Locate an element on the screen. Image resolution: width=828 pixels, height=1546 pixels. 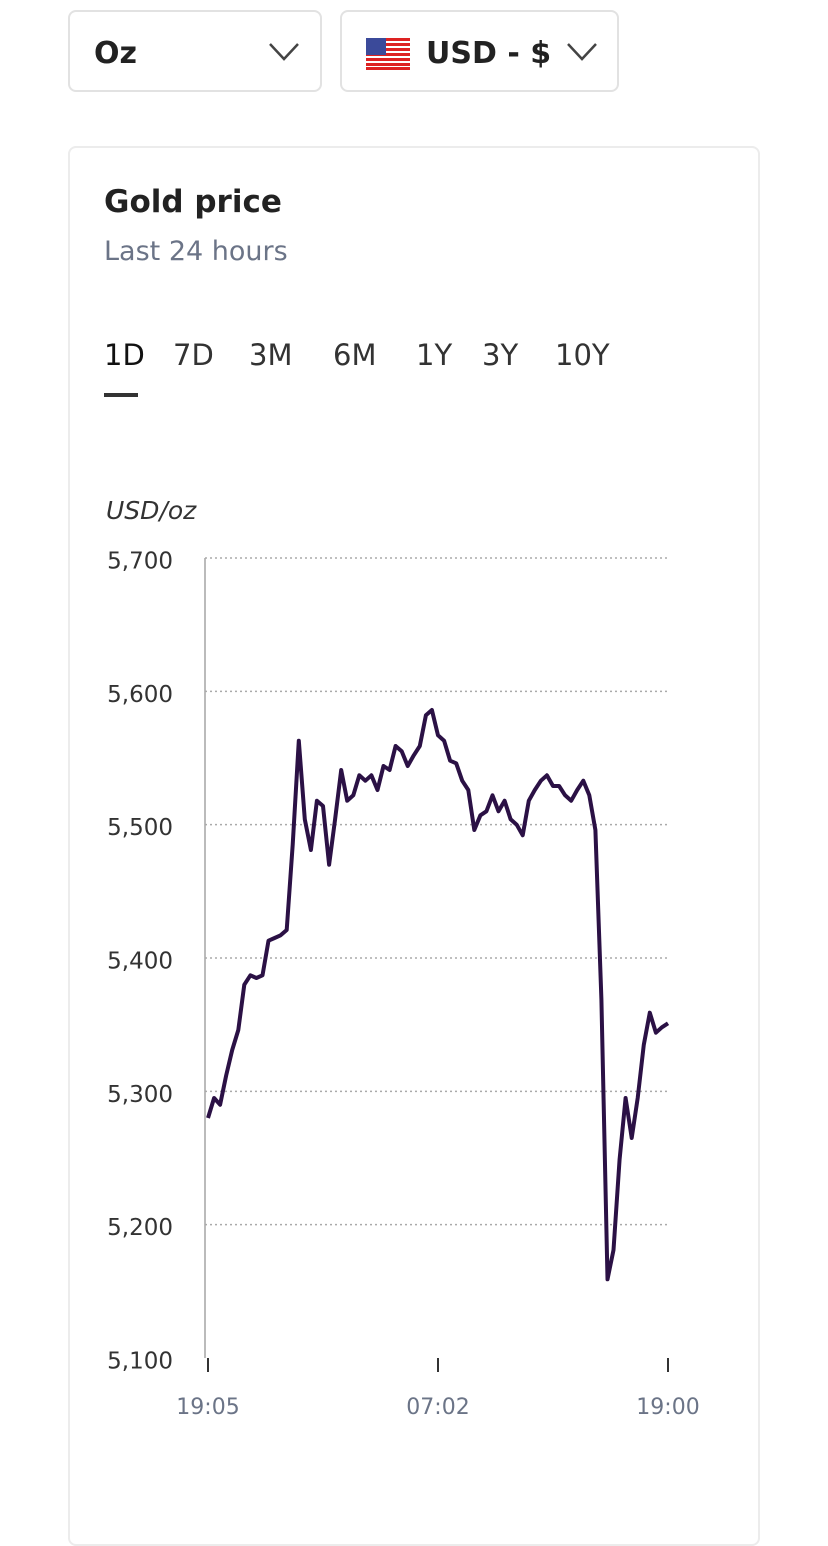
tab: 3Y is located at coordinates (500, 355).